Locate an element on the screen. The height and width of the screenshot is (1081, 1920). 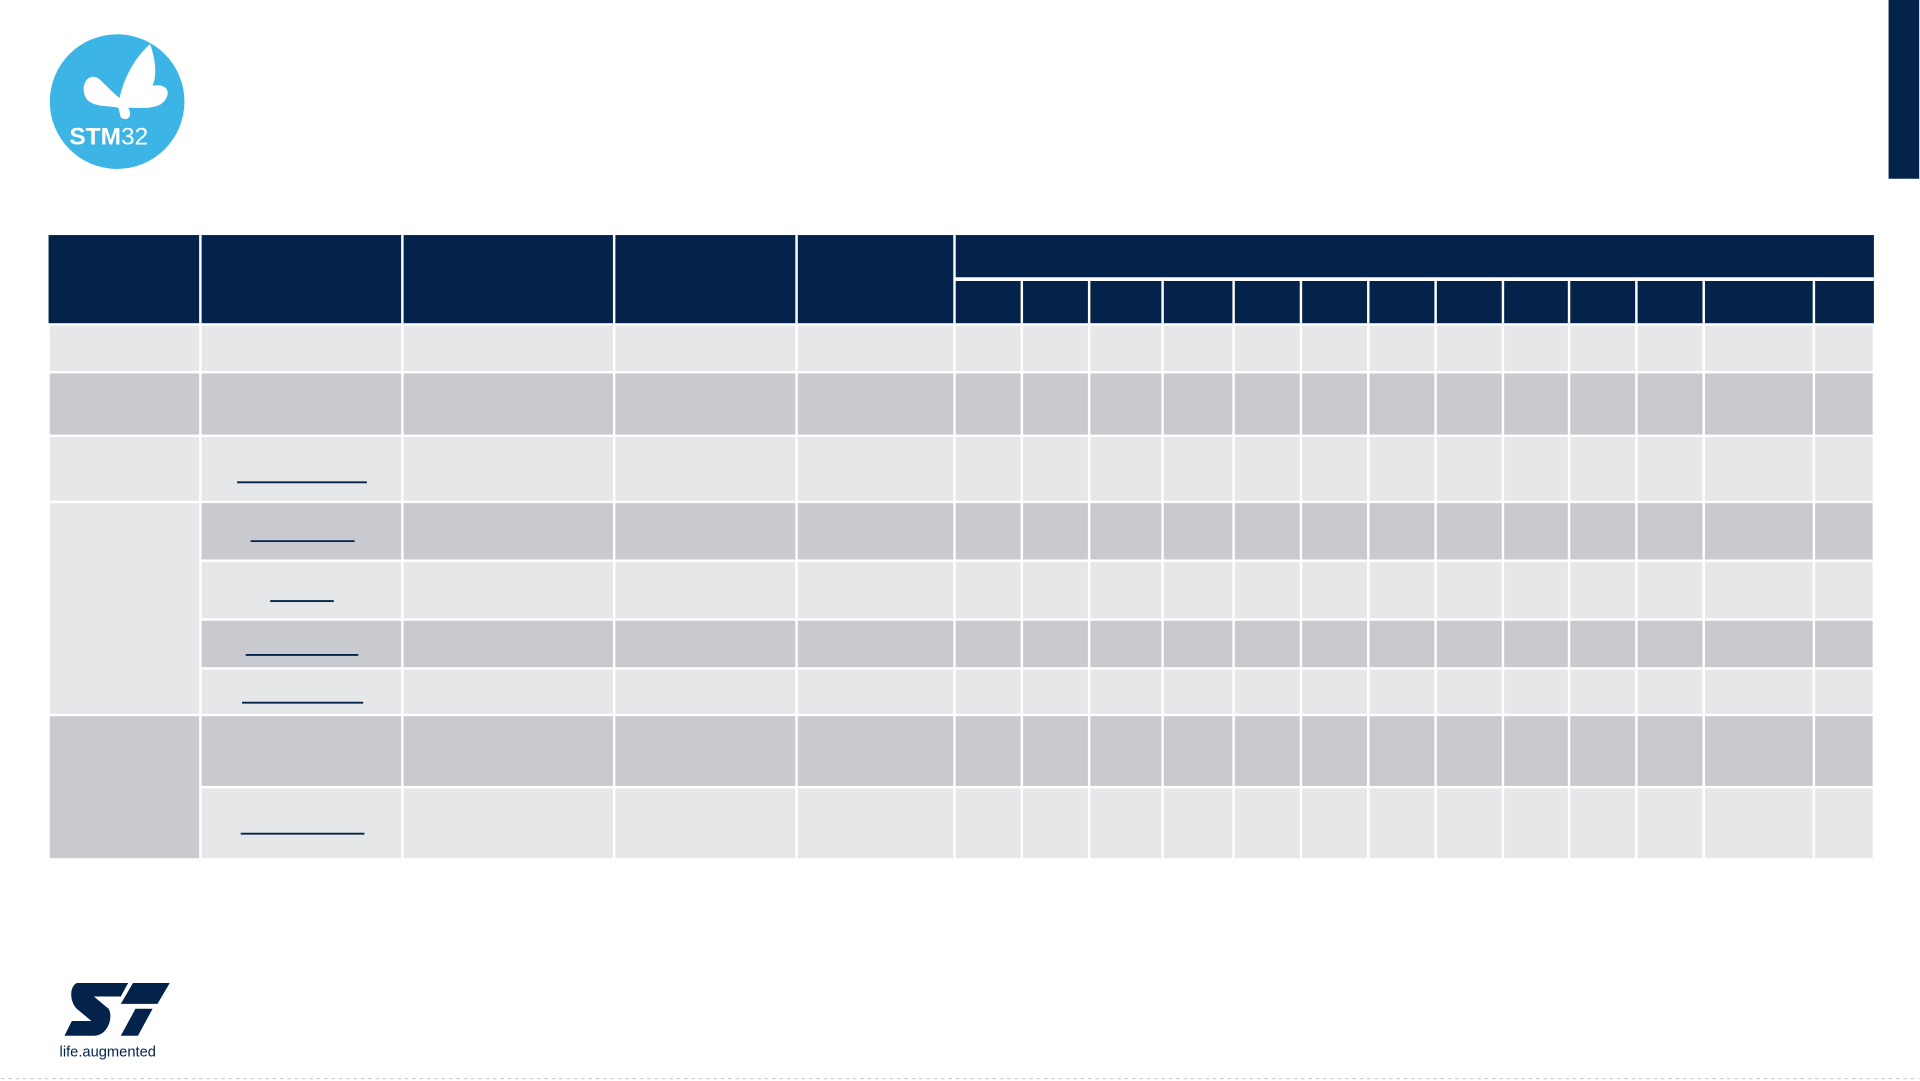
butterfly is located at coordinates (125, 82).